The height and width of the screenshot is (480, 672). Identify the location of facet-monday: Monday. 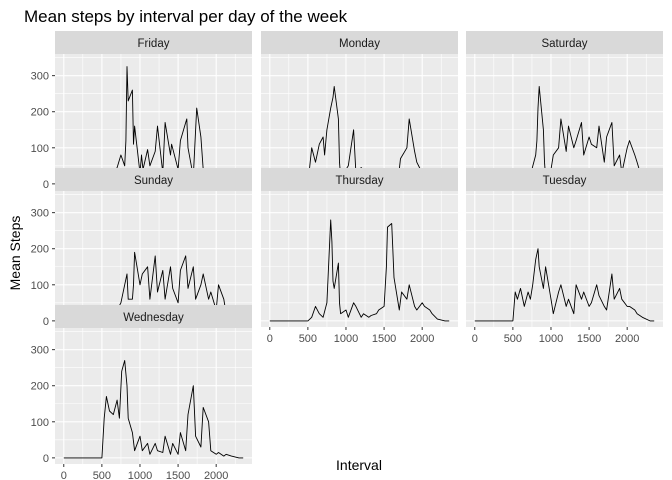
(359, 110).